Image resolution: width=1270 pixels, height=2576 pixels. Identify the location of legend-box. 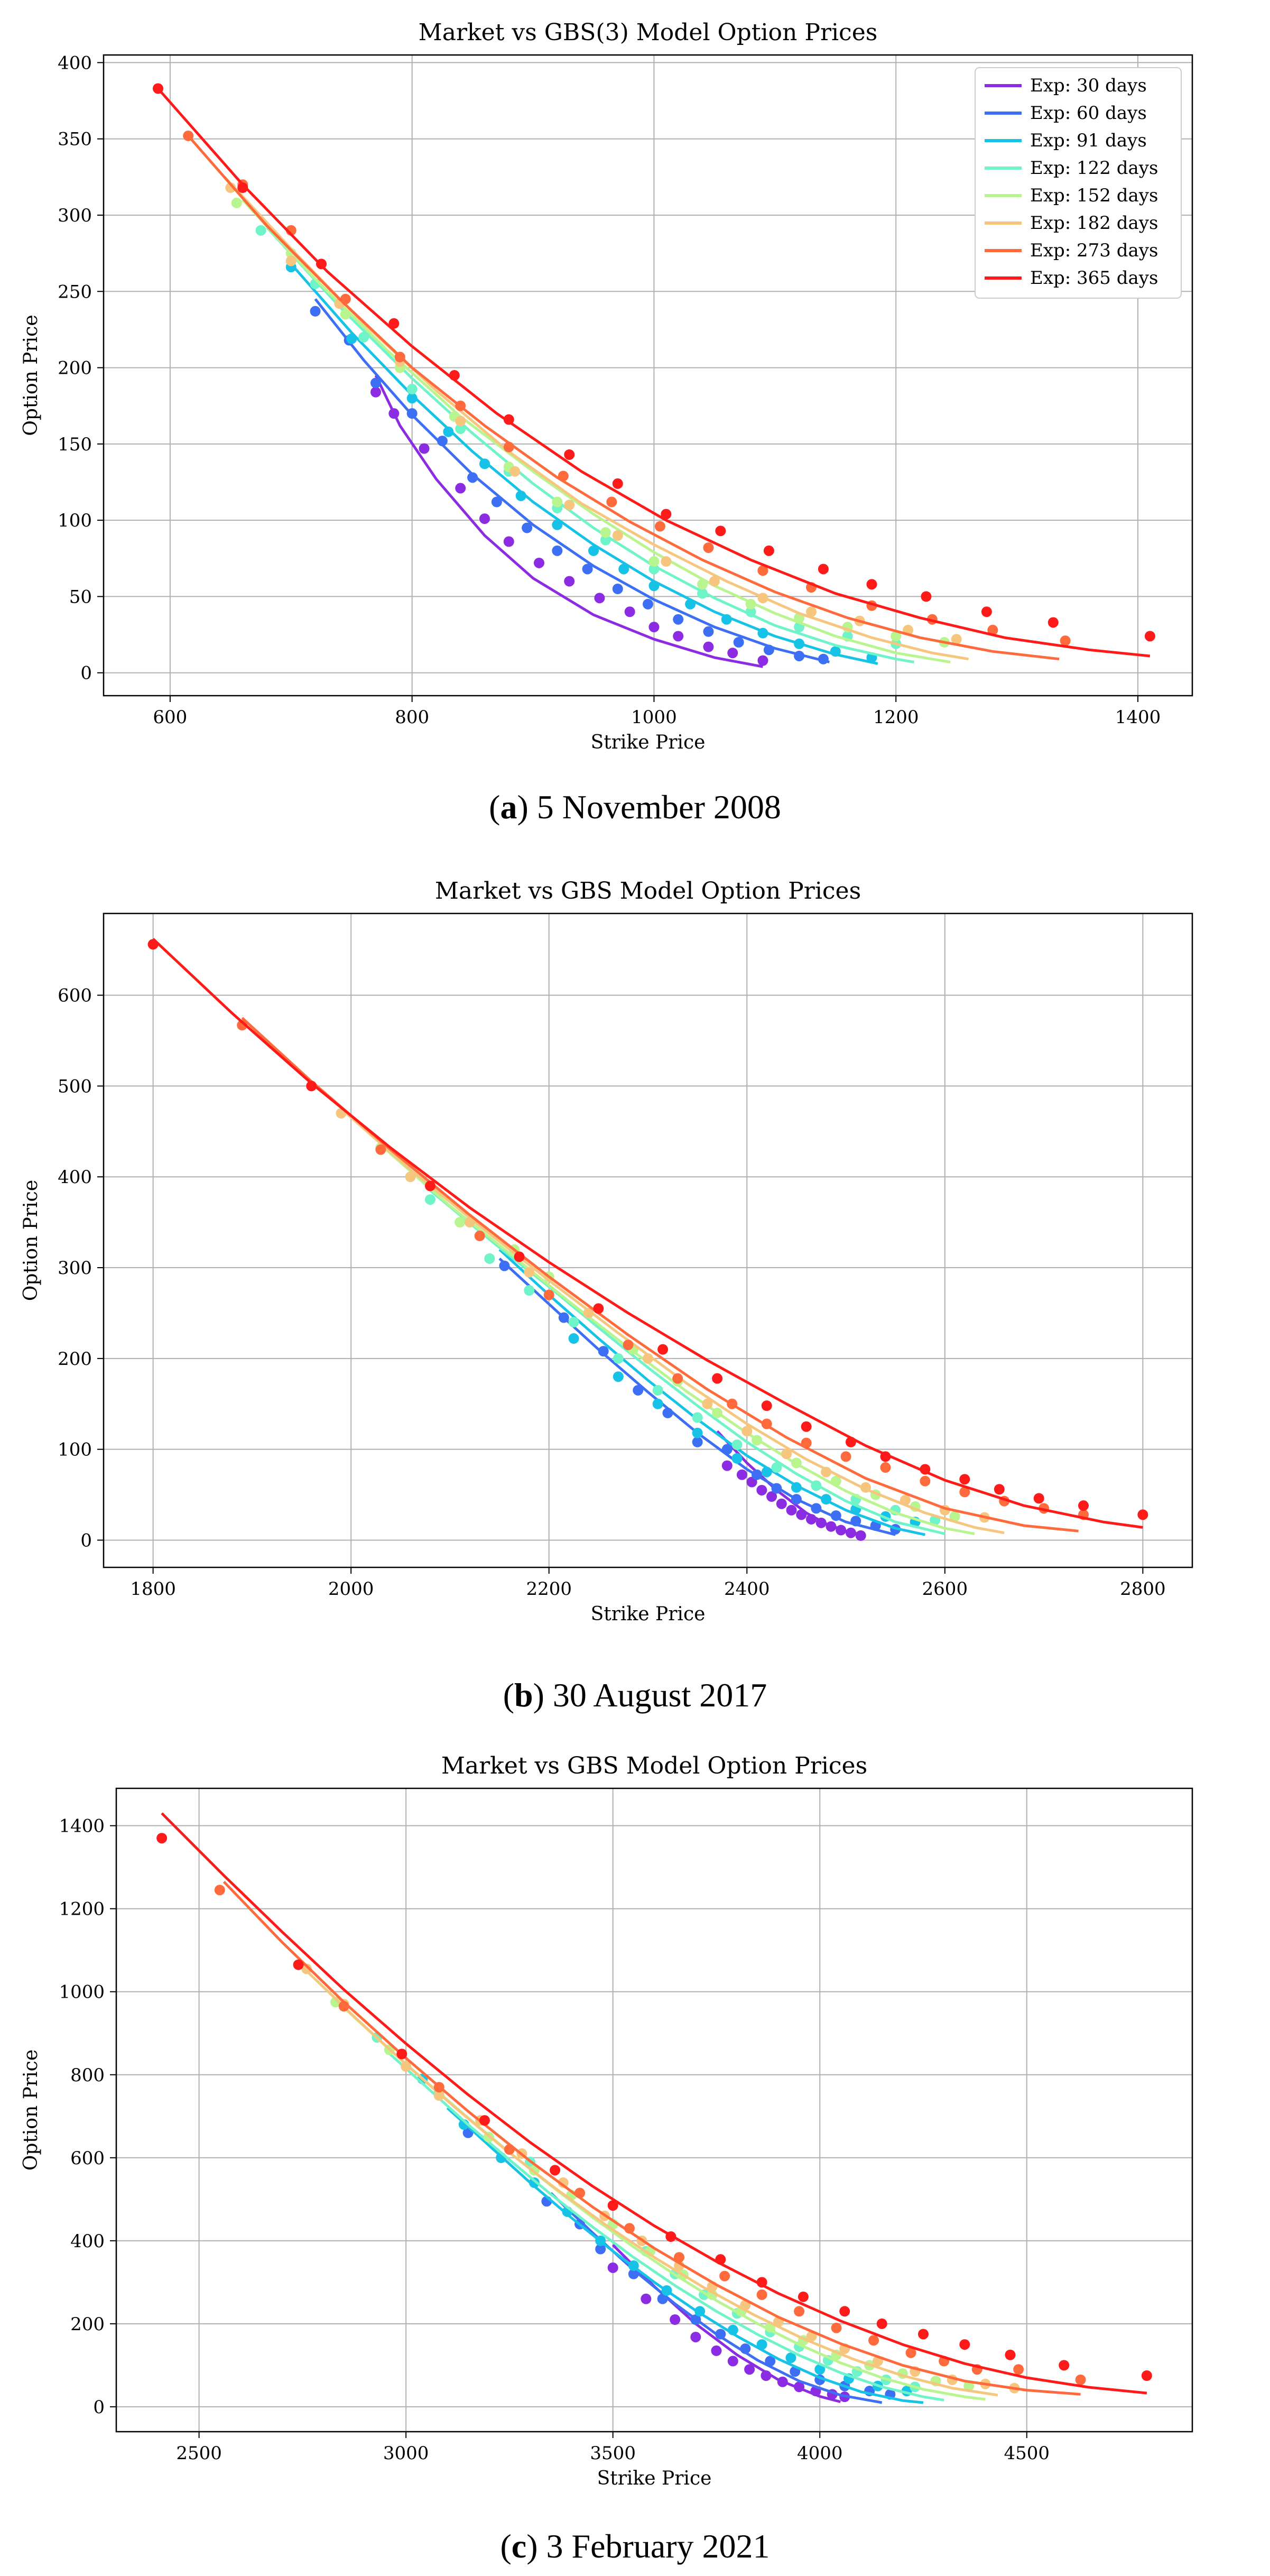
(1078, 183).